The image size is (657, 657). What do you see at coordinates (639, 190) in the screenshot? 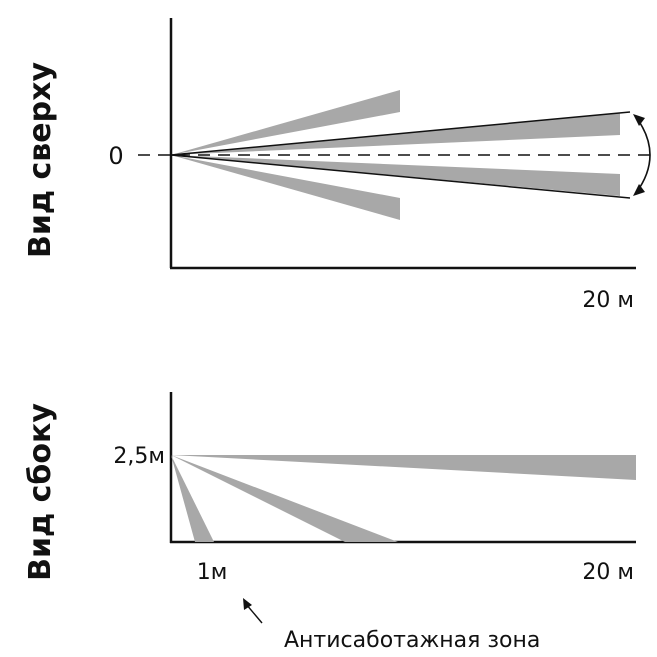
I see `arc-arrow-down-icon` at bounding box center [639, 190].